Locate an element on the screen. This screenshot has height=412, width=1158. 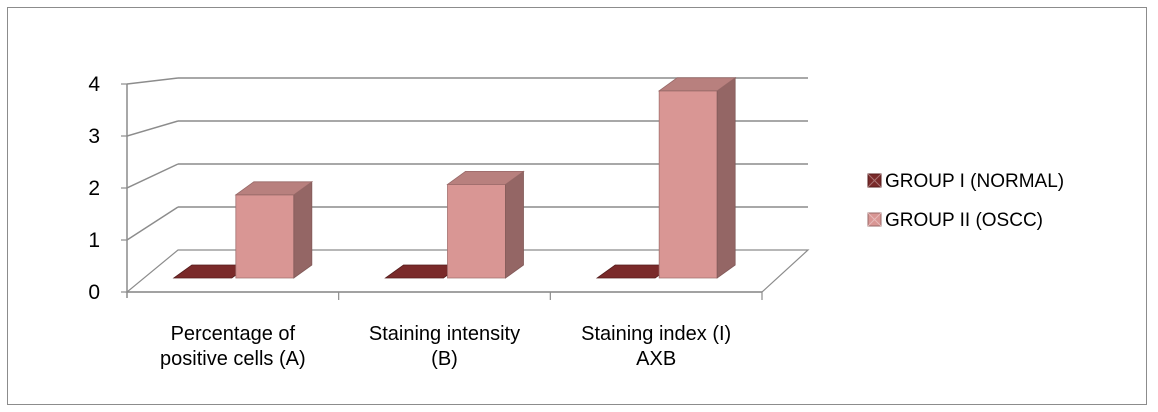
y-tick-label: 3 is located at coordinates (94, 136).